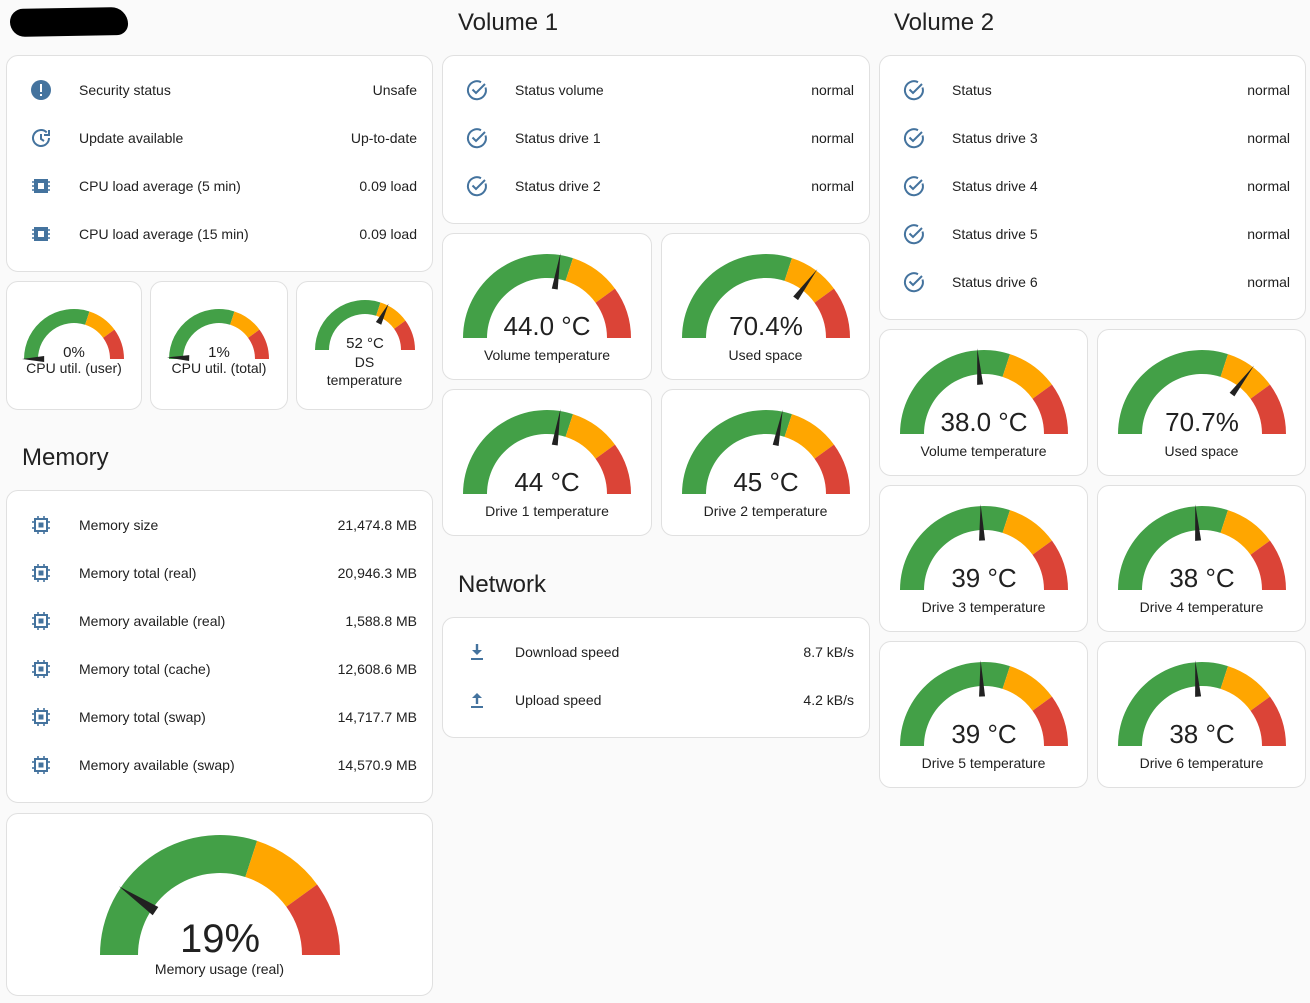  What do you see at coordinates (547, 462) in the screenshot?
I see `gauge-card-drive1-temp: 44 °C Drive 1 temperature` at bounding box center [547, 462].